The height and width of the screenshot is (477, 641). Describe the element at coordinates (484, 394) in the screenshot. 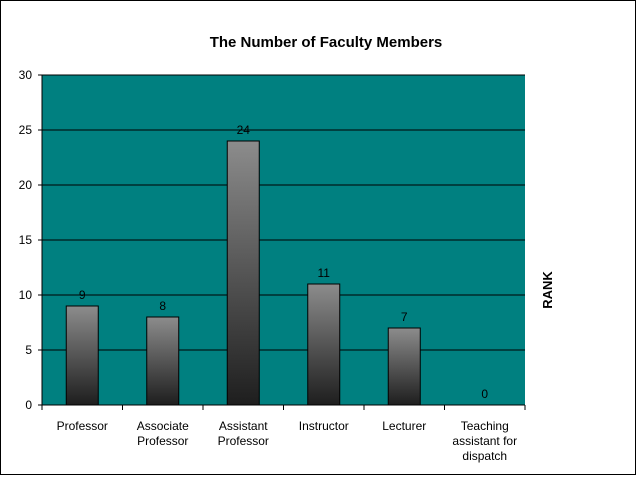

I see `data-label: 0` at that location.